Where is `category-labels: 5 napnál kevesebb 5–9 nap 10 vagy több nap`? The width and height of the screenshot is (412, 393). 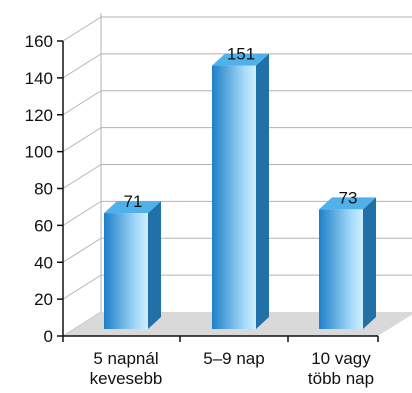 category-labels: 5 napnál kevesebb 5–9 nap 10 vagy több nap is located at coordinates (232, 368).